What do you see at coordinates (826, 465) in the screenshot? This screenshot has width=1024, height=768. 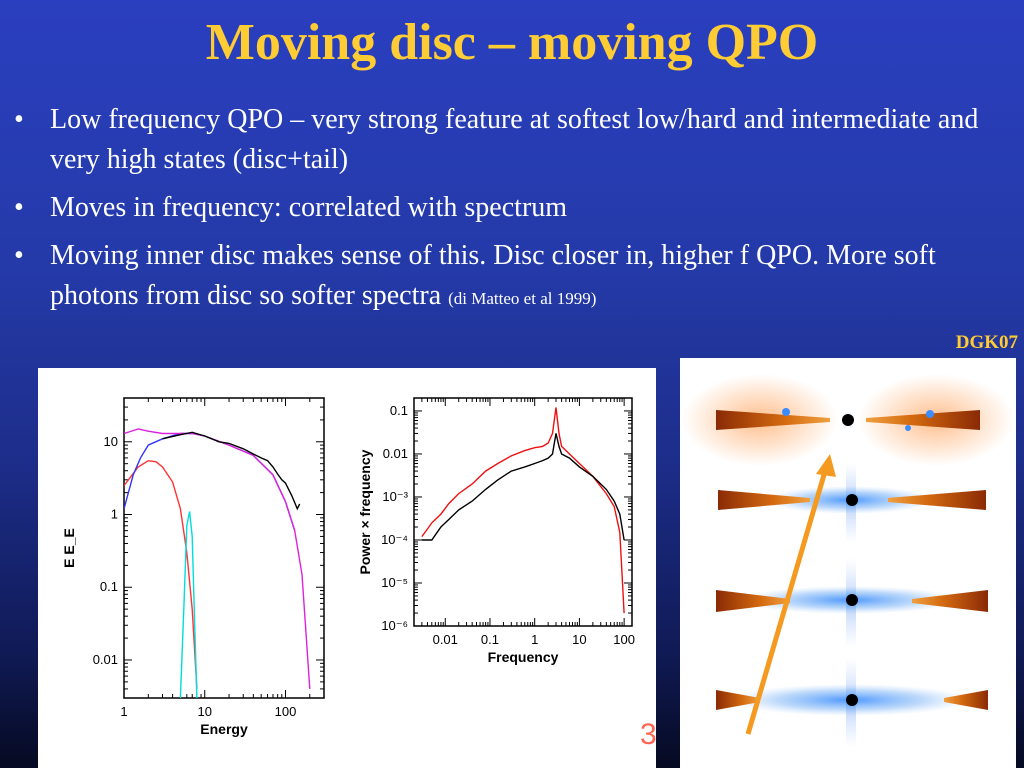 I see `arrowhead-icon` at bounding box center [826, 465].